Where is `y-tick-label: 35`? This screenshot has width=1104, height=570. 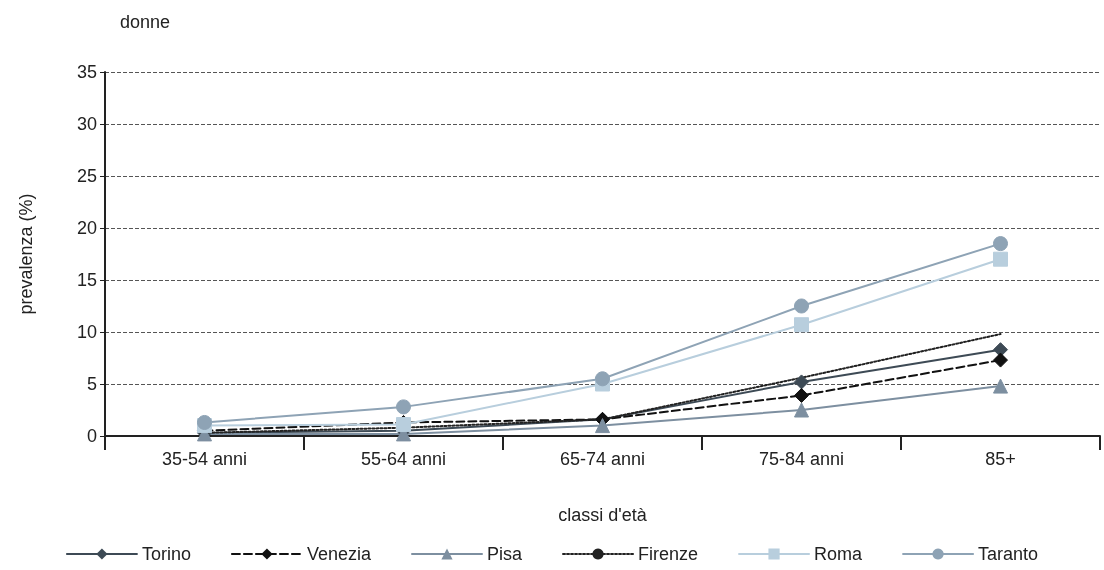 y-tick-label: 35 is located at coordinates (86, 72).